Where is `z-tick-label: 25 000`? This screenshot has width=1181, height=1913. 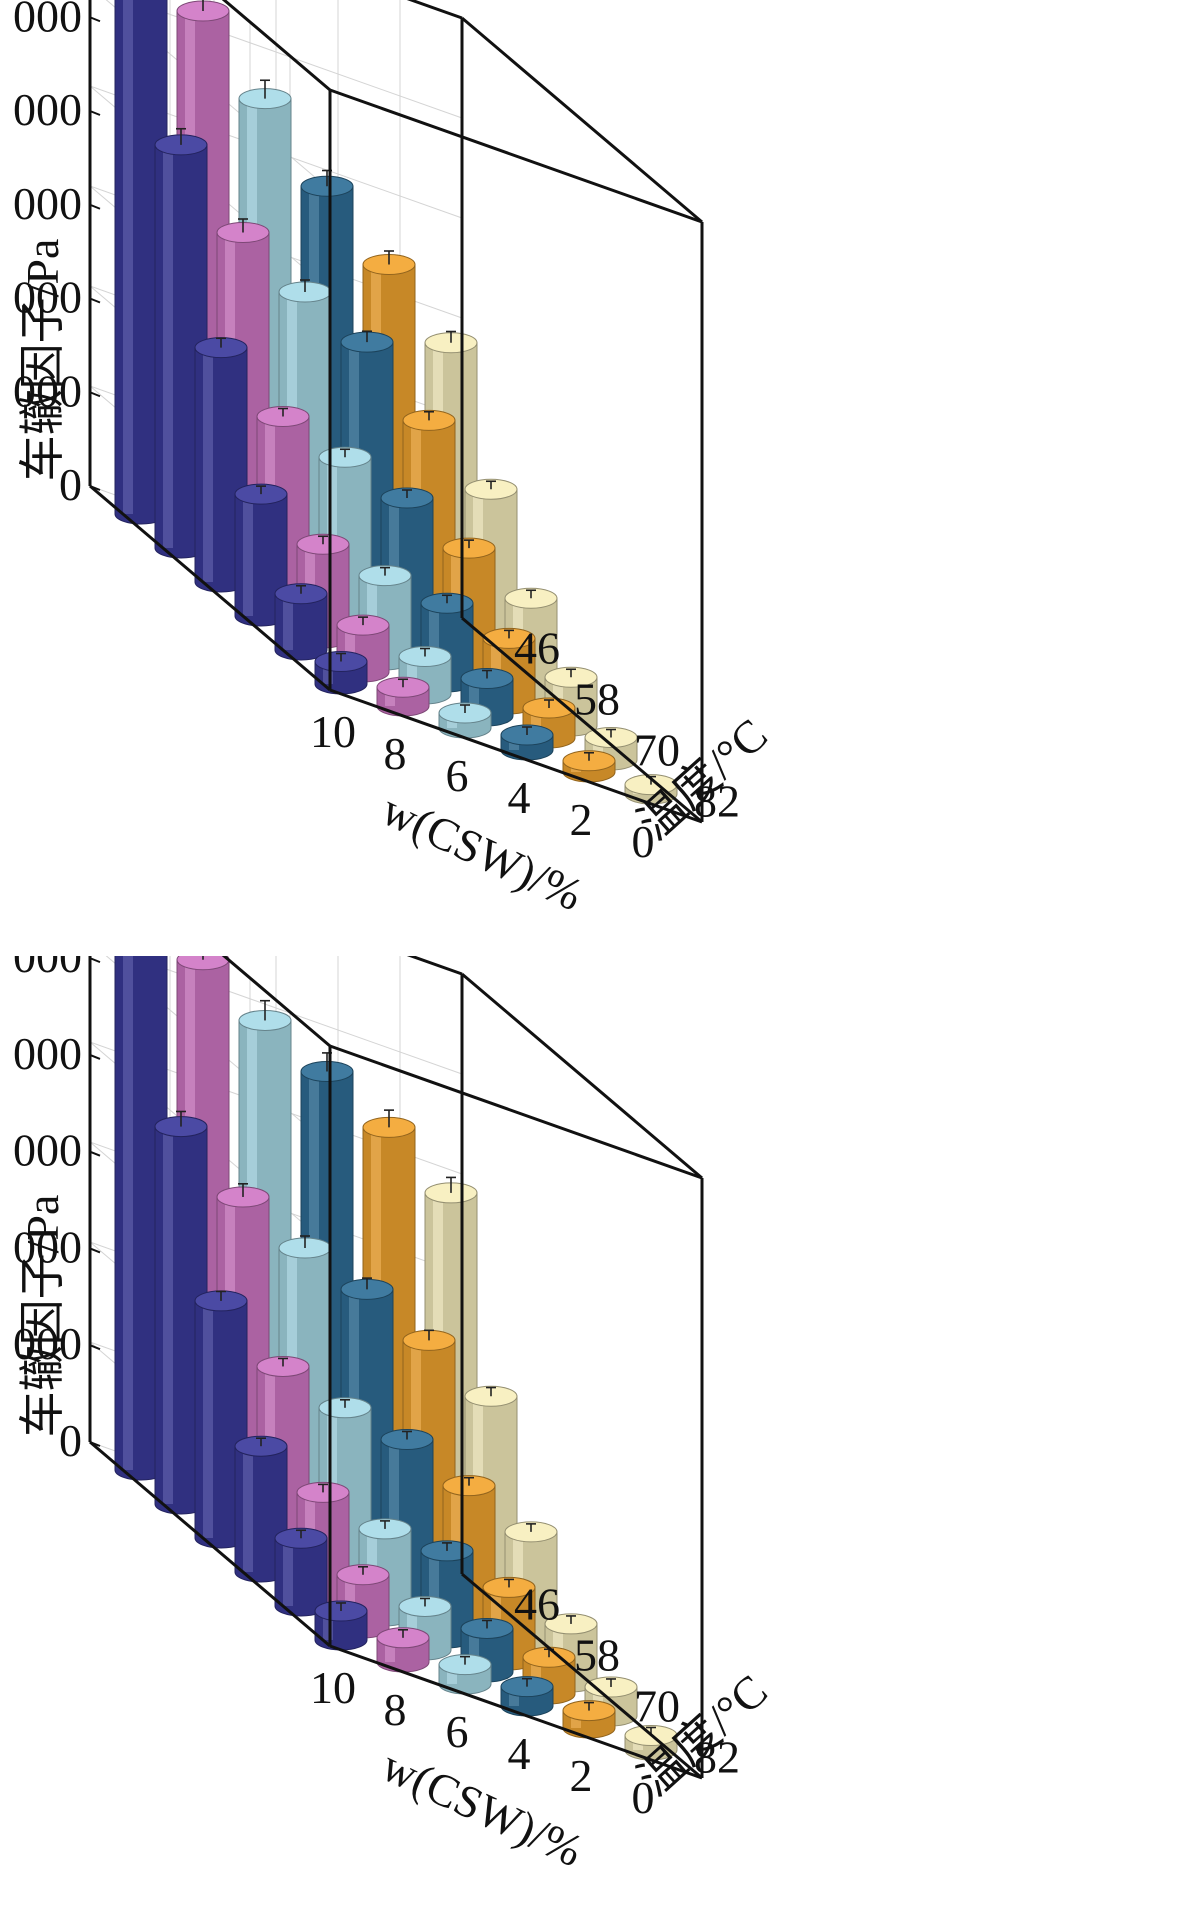
z-tick-label: 25 000 is located at coordinates (41, 20).